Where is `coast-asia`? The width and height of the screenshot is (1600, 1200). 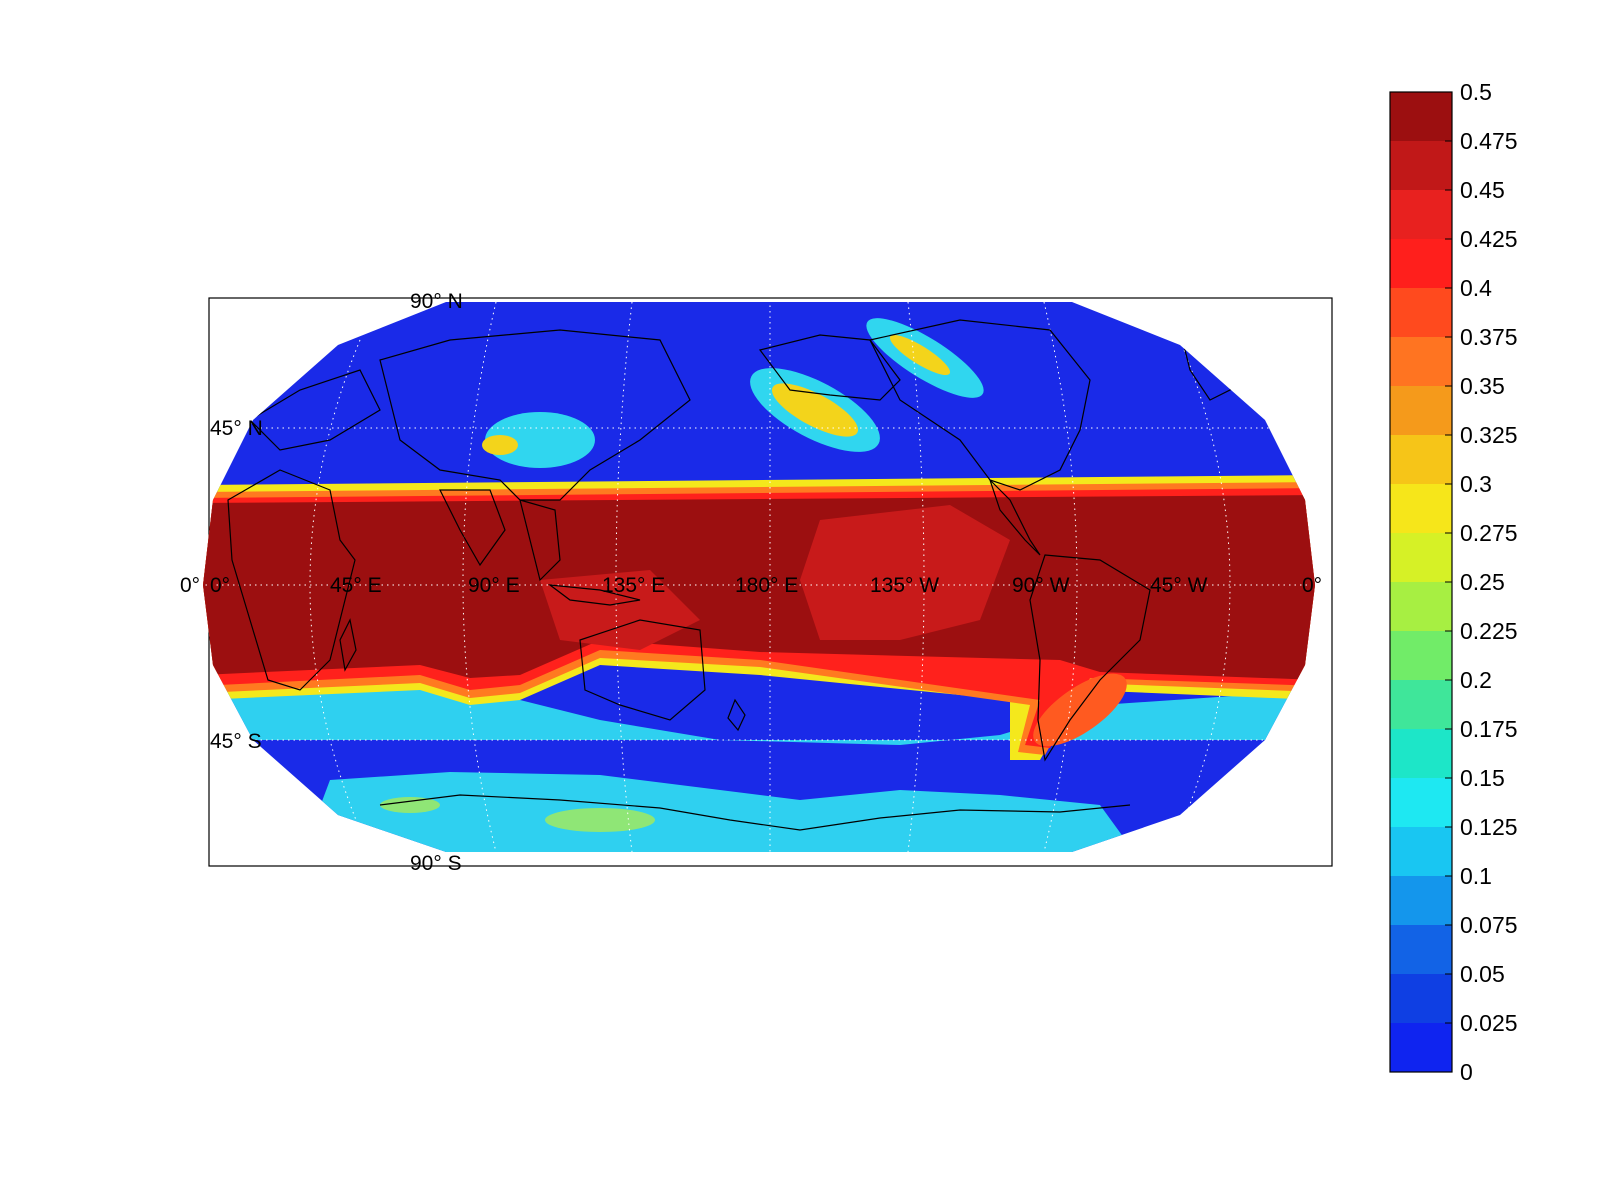 coast-asia is located at coordinates (535, 415).